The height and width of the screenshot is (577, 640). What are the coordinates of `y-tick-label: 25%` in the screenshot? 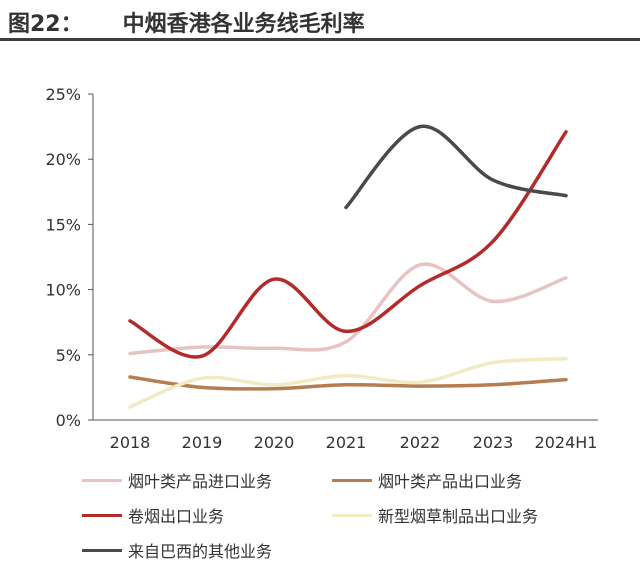 It's located at (63, 94).